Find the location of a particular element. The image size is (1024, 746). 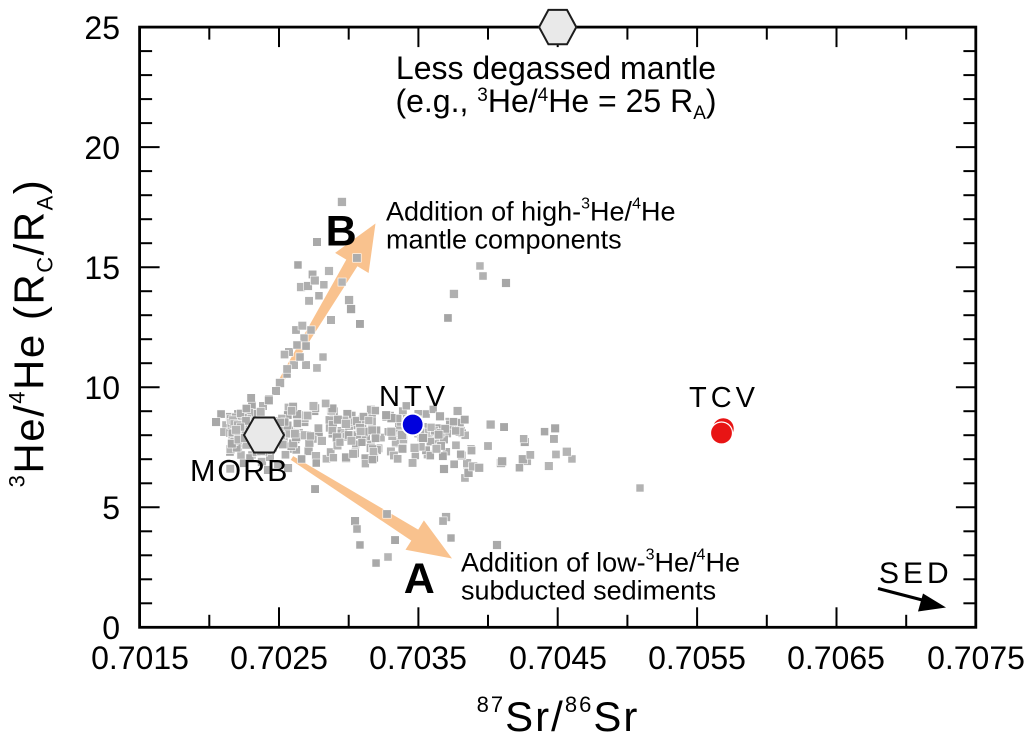

svg-text: NTV is located at coordinates (414, 397).